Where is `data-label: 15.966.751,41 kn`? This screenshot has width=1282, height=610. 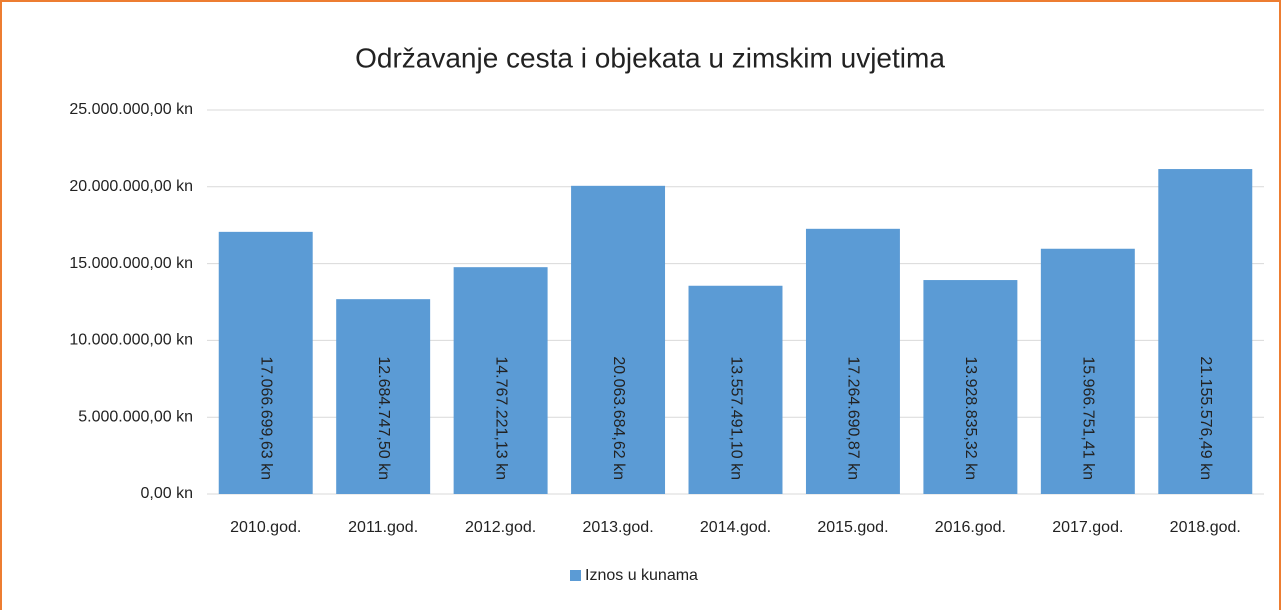
data-label: 15.966.751,41 kn is located at coordinates (1088, 418).